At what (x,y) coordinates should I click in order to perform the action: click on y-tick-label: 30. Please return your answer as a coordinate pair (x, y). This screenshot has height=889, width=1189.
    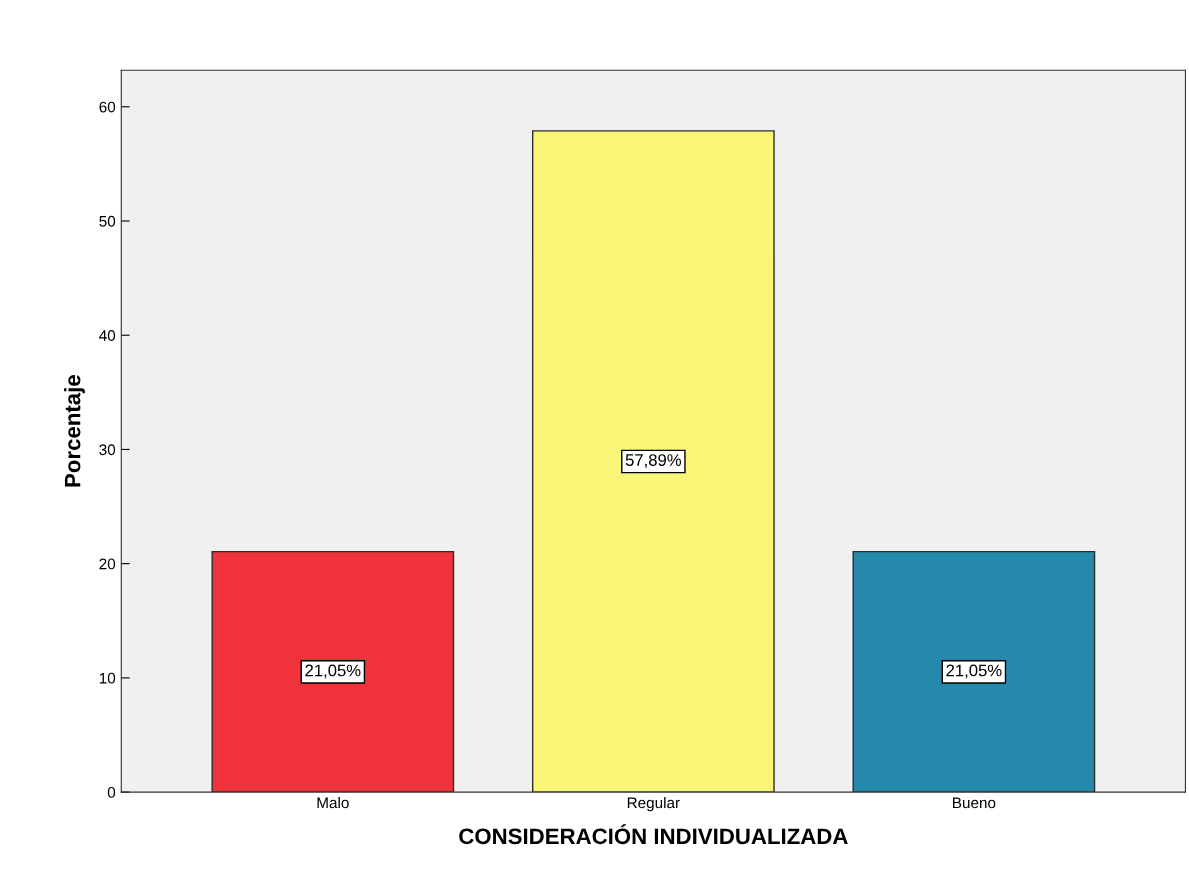
    Looking at the image, I should click on (107, 450).